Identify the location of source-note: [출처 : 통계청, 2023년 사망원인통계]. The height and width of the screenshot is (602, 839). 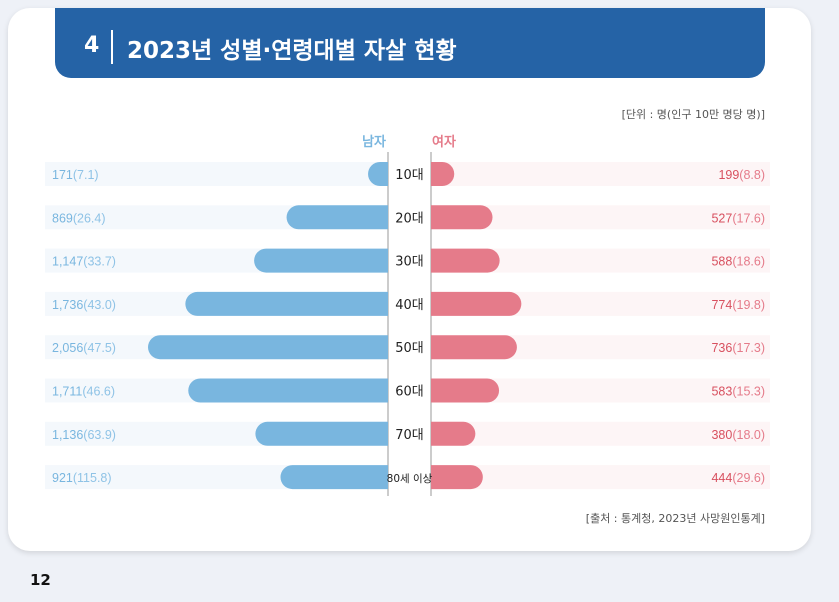
(675, 518).